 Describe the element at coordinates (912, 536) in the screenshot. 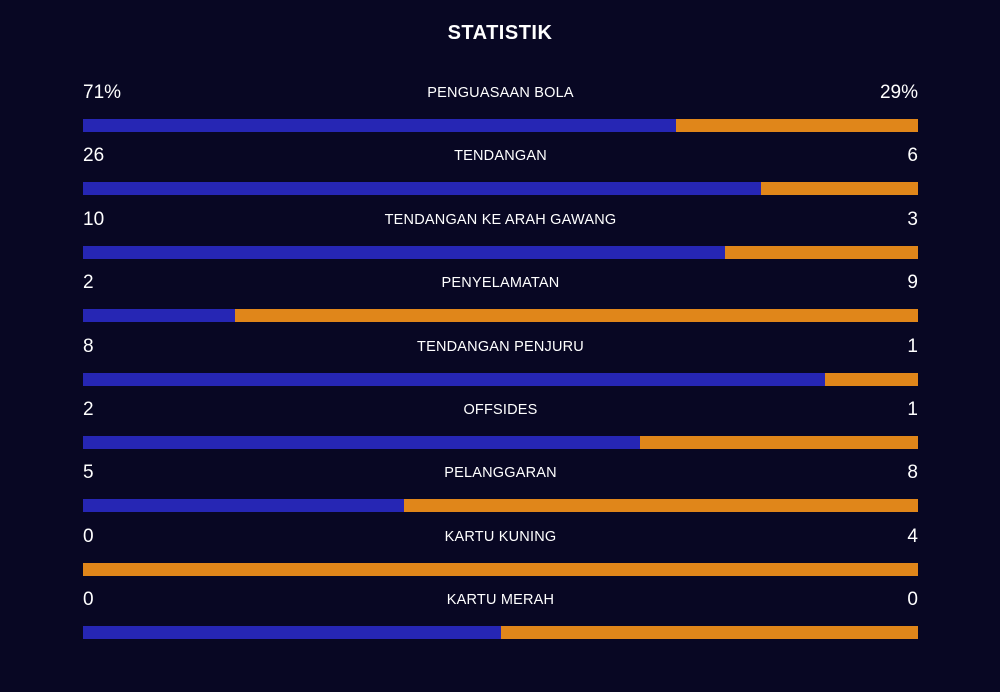

I see `away-value: 4` at that location.